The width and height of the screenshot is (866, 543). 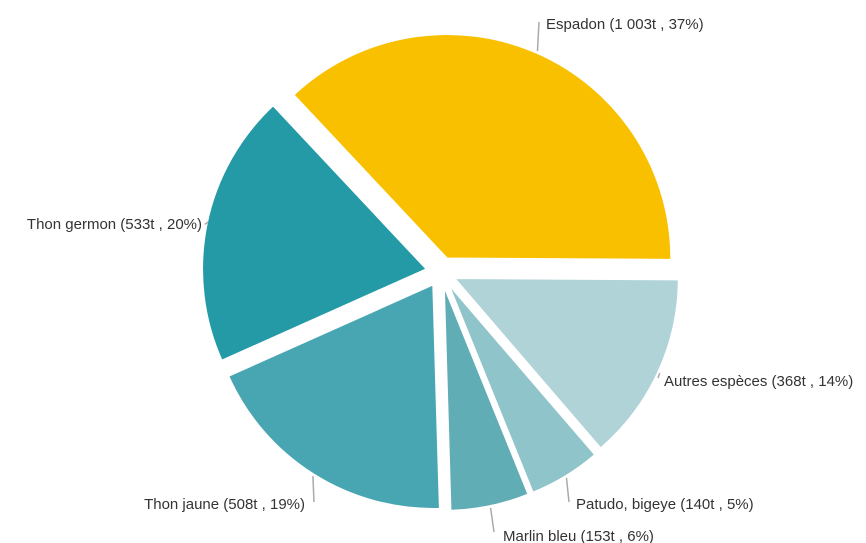 I want to click on slice-autres-especes, so click(x=566, y=363).